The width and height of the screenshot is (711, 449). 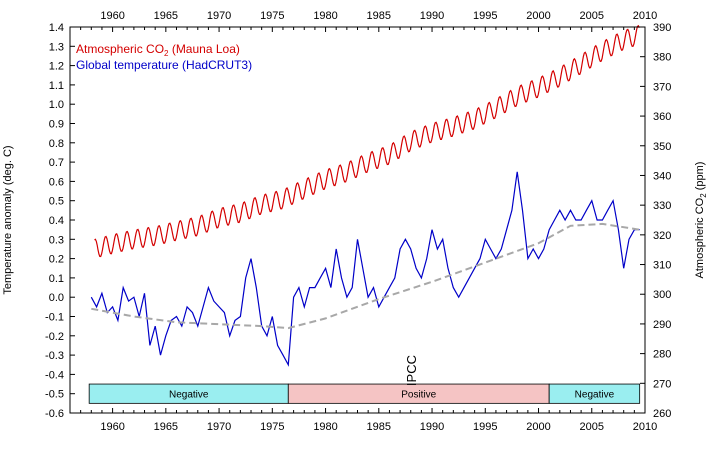 What do you see at coordinates (662, 87) in the screenshot?
I see `y-right-tick-label: 370` at bounding box center [662, 87].